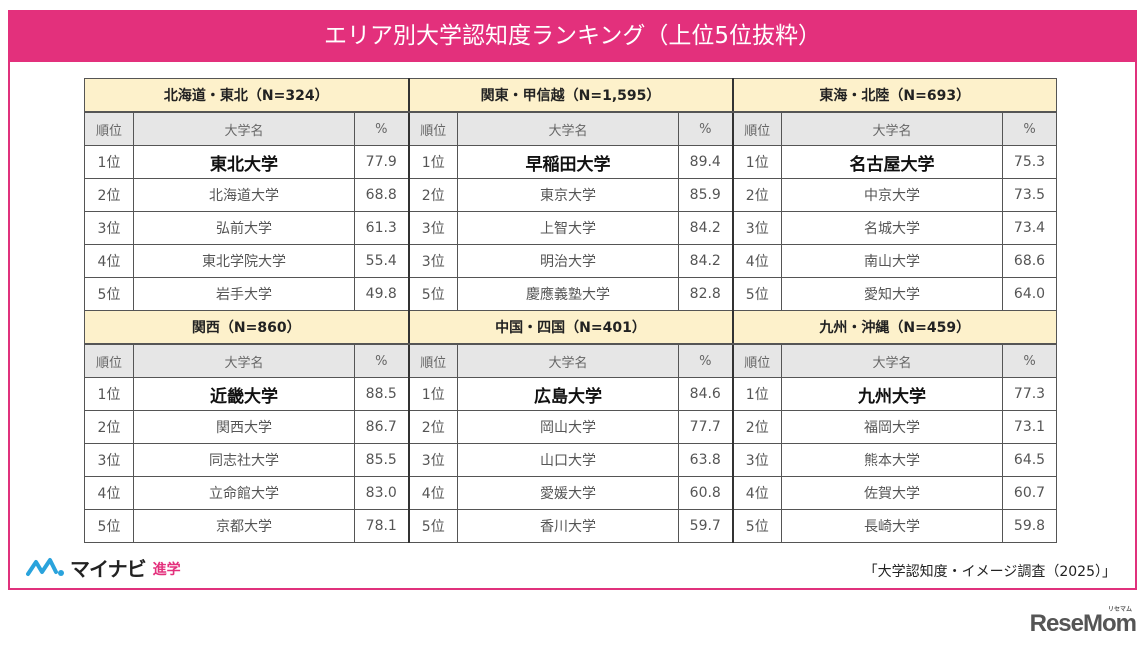 This screenshot has width=1148, height=647. Describe the element at coordinates (1029, 195) in the screenshot. I see `percent-cell: 73.5` at that location.